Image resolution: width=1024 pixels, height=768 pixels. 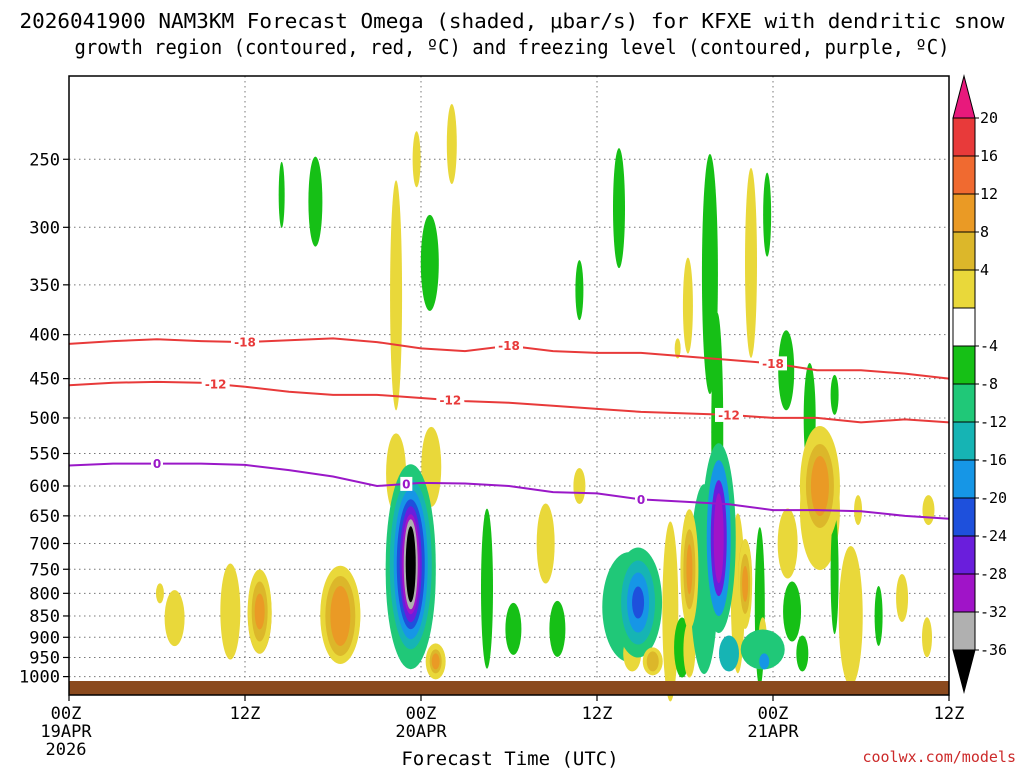 What do you see at coordinates (44, 617) in the screenshot?
I see `y-tick-label: 850` at bounding box center [44, 617].